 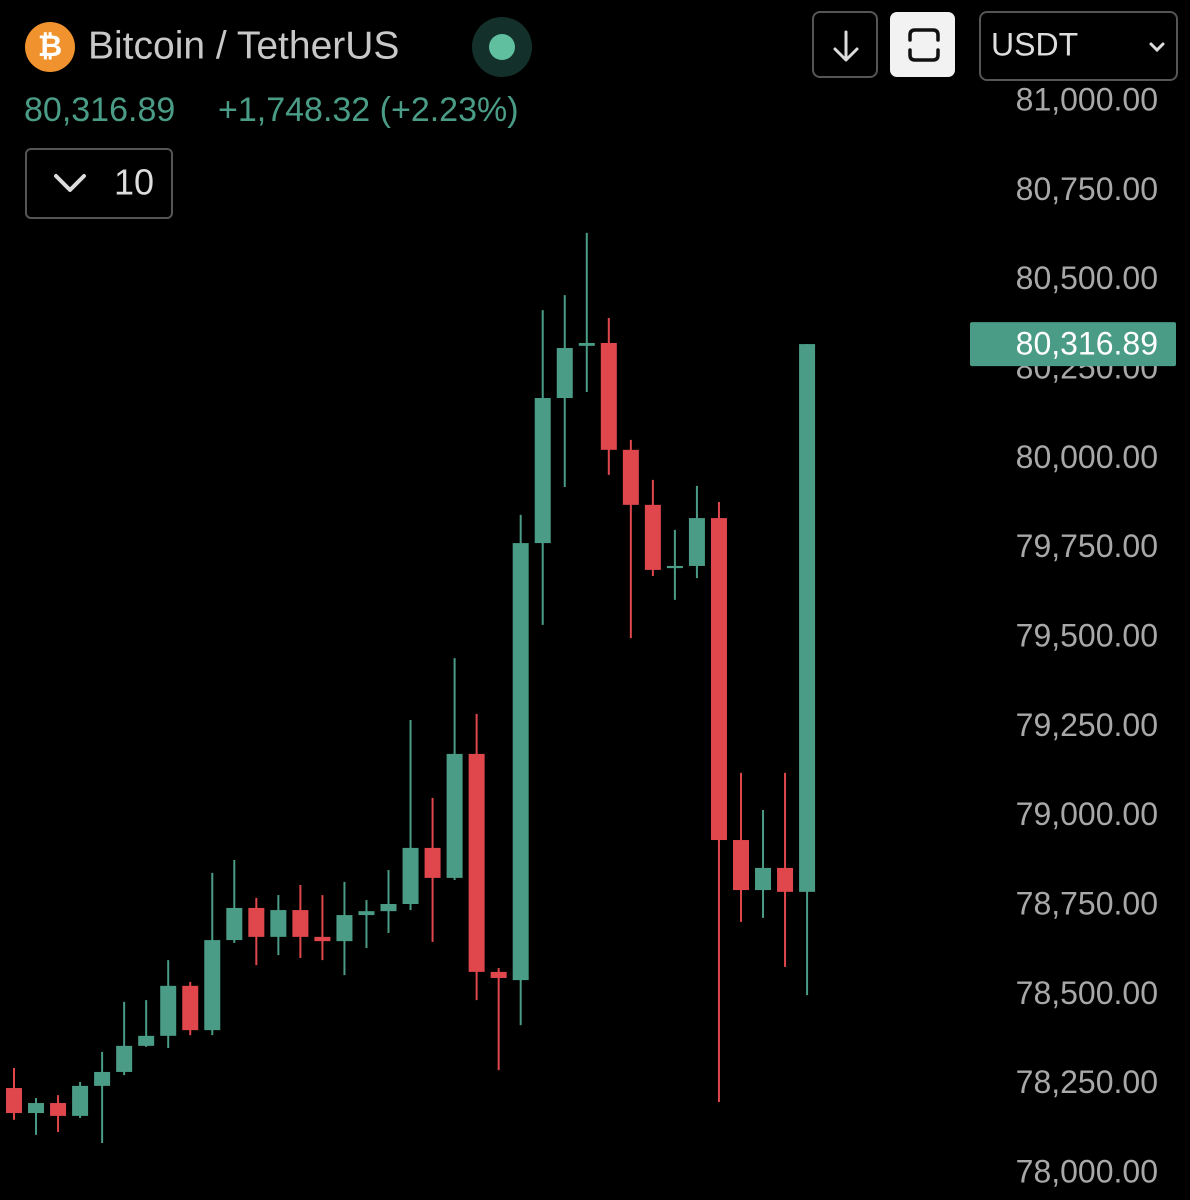 What do you see at coordinates (1087, 1082) in the screenshot?
I see `y-tick-label: 78,250.00` at bounding box center [1087, 1082].